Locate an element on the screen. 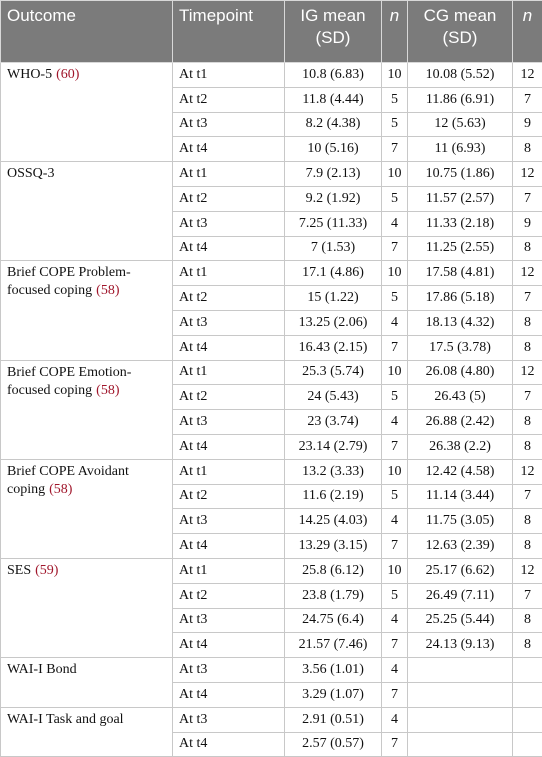 The image size is (542, 757). ig-mean: 10.8 (6.83) is located at coordinates (333, 75).